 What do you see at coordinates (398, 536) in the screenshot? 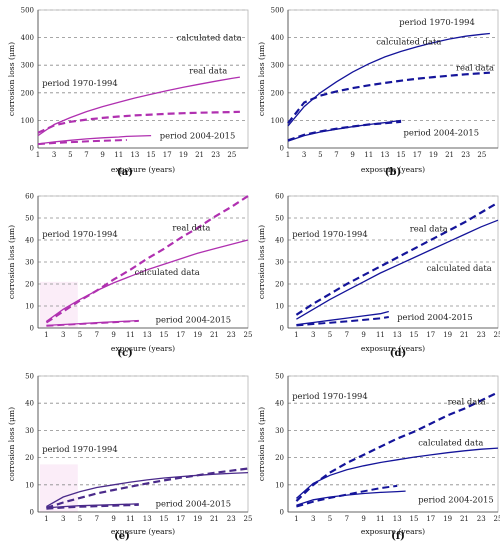
I see `panel-label: (f)` at bounding box center [398, 536].